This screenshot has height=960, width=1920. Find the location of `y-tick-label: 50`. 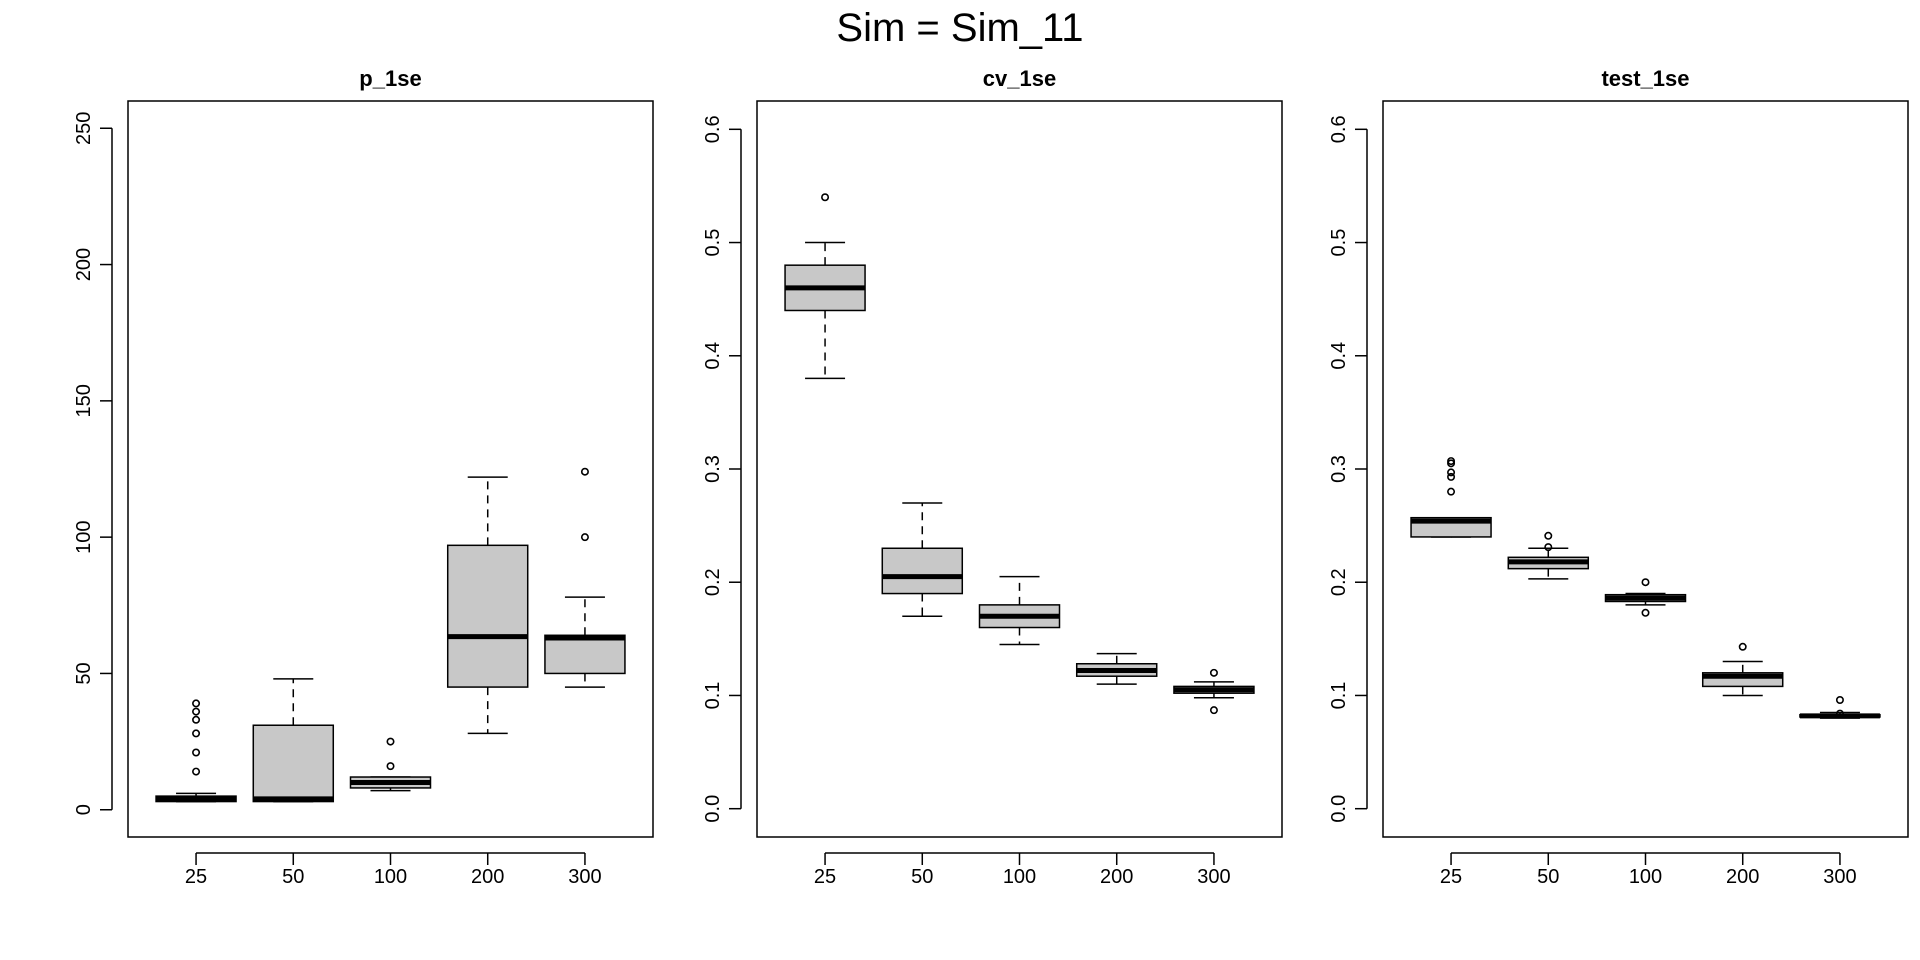

y-tick-label: 50 is located at coordinates (84, 673).